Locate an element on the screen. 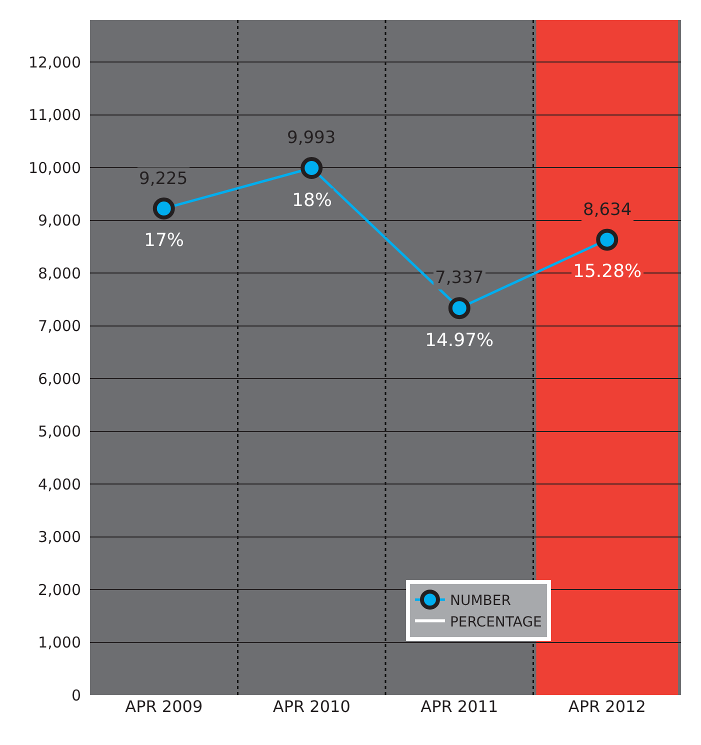  y-tick-label: 10,000 is located at coordinates (54, 167).